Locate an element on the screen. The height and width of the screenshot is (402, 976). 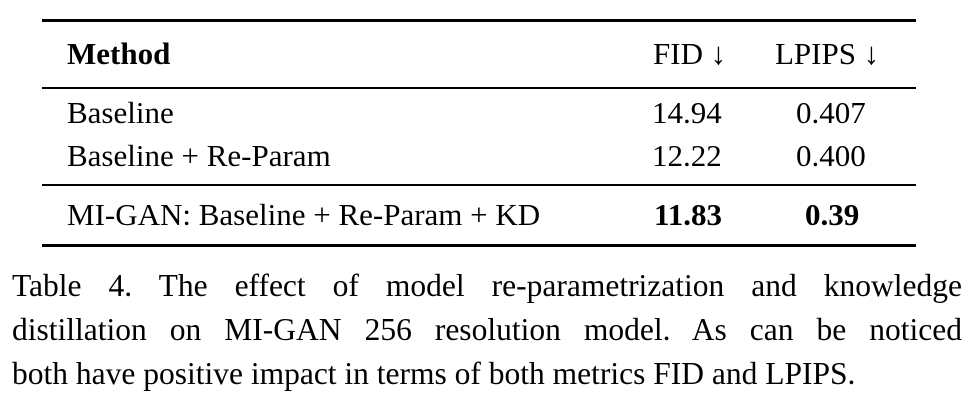
row-fid-best: 11.83 is located at coordinates (688, 214).